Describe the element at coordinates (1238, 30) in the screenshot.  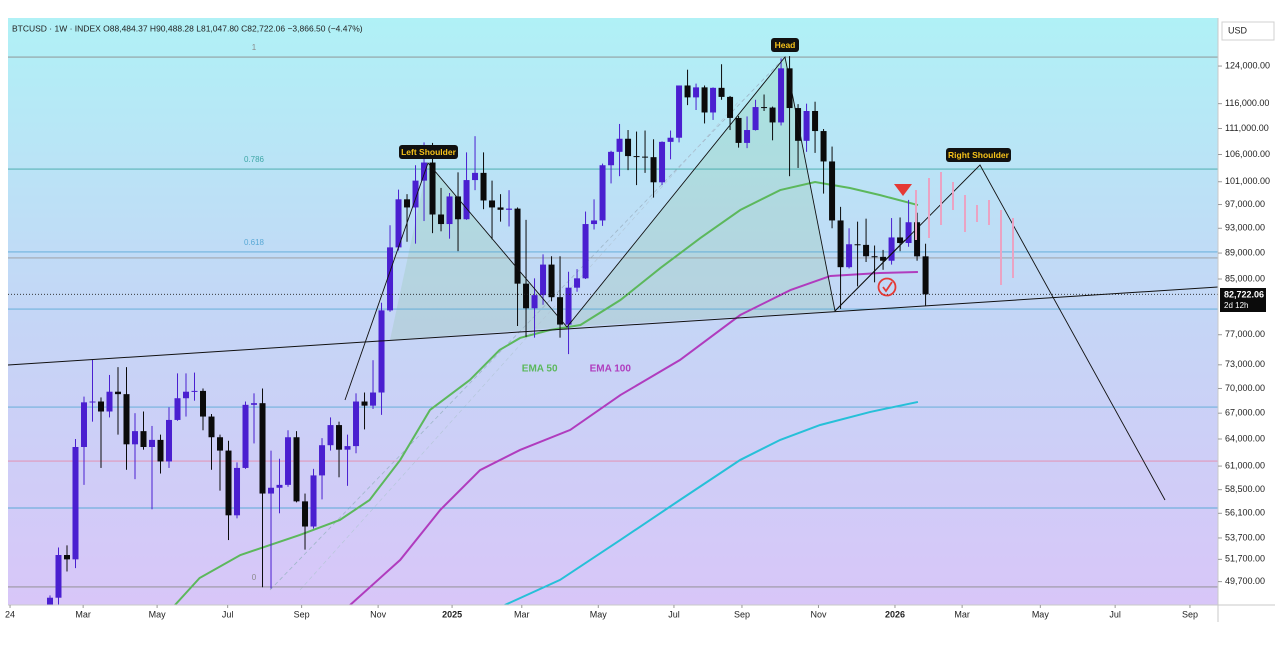
I see `currency: USD` at that location.